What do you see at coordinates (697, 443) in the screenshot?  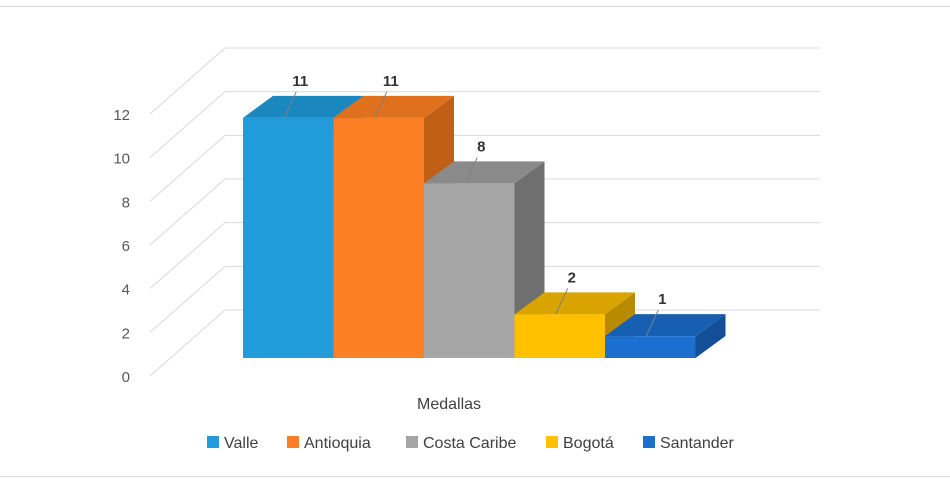 I see `legend-label: Santander` at bounding box center [697, 443].